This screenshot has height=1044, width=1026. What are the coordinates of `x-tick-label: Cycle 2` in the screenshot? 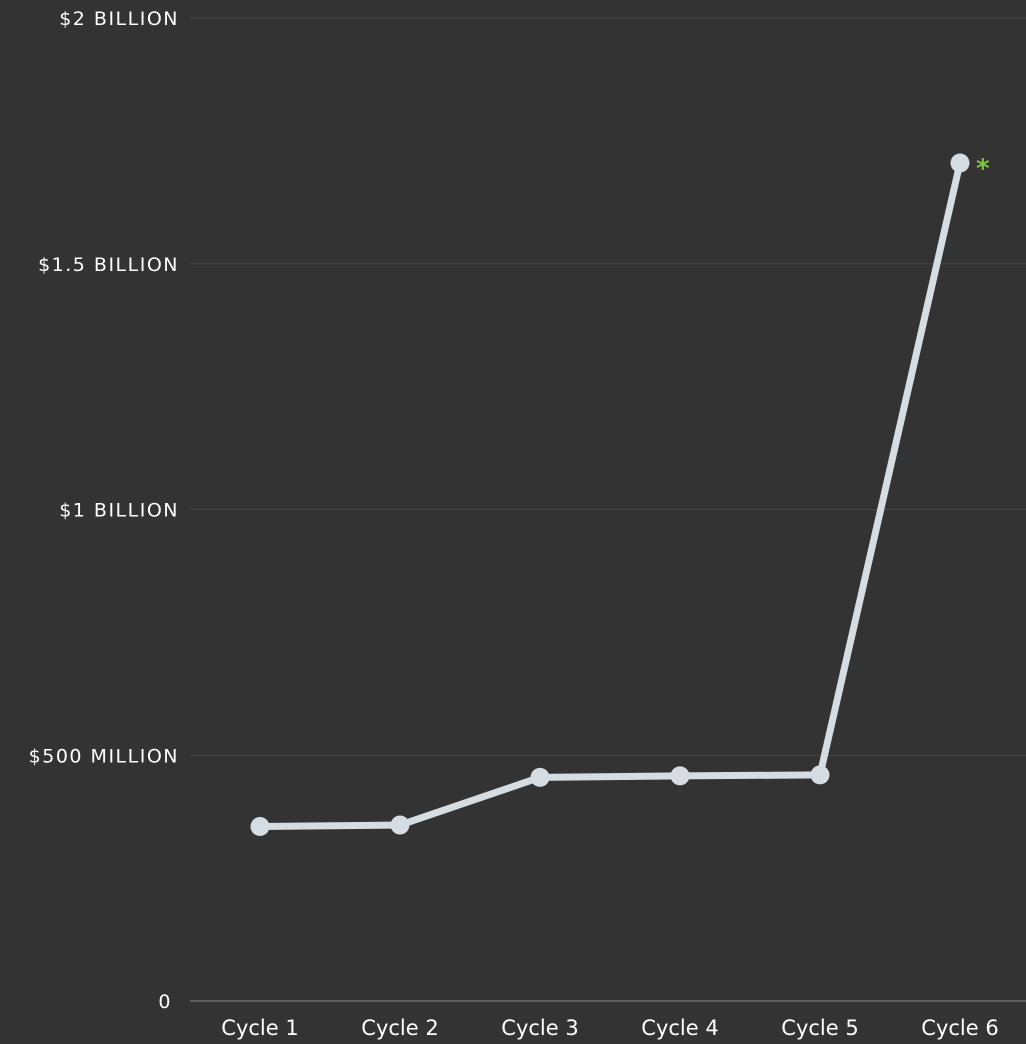 It's located at (399, 1028).